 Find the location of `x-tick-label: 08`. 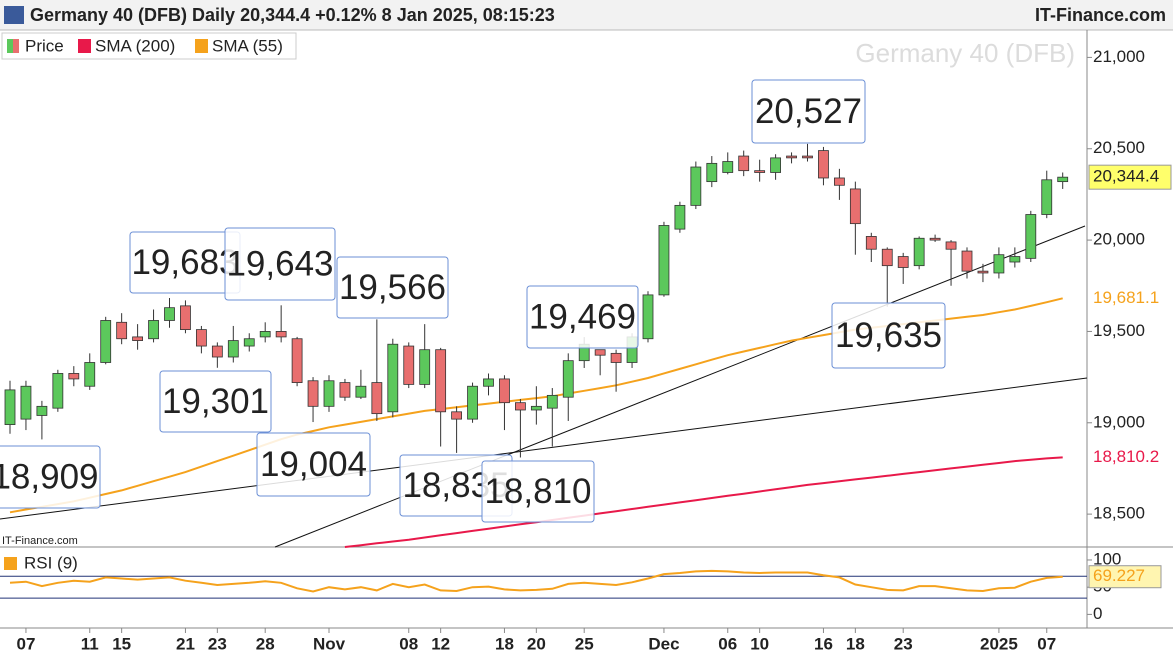

x-tick-label: 08 is located at coordinates (408, 643).